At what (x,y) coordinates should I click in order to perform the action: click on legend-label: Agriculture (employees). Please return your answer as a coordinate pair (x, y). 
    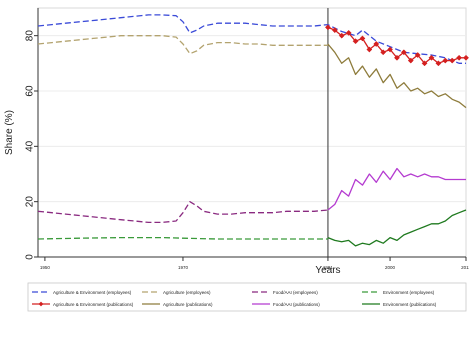
    Looking at the image, I should click on (187, 292).